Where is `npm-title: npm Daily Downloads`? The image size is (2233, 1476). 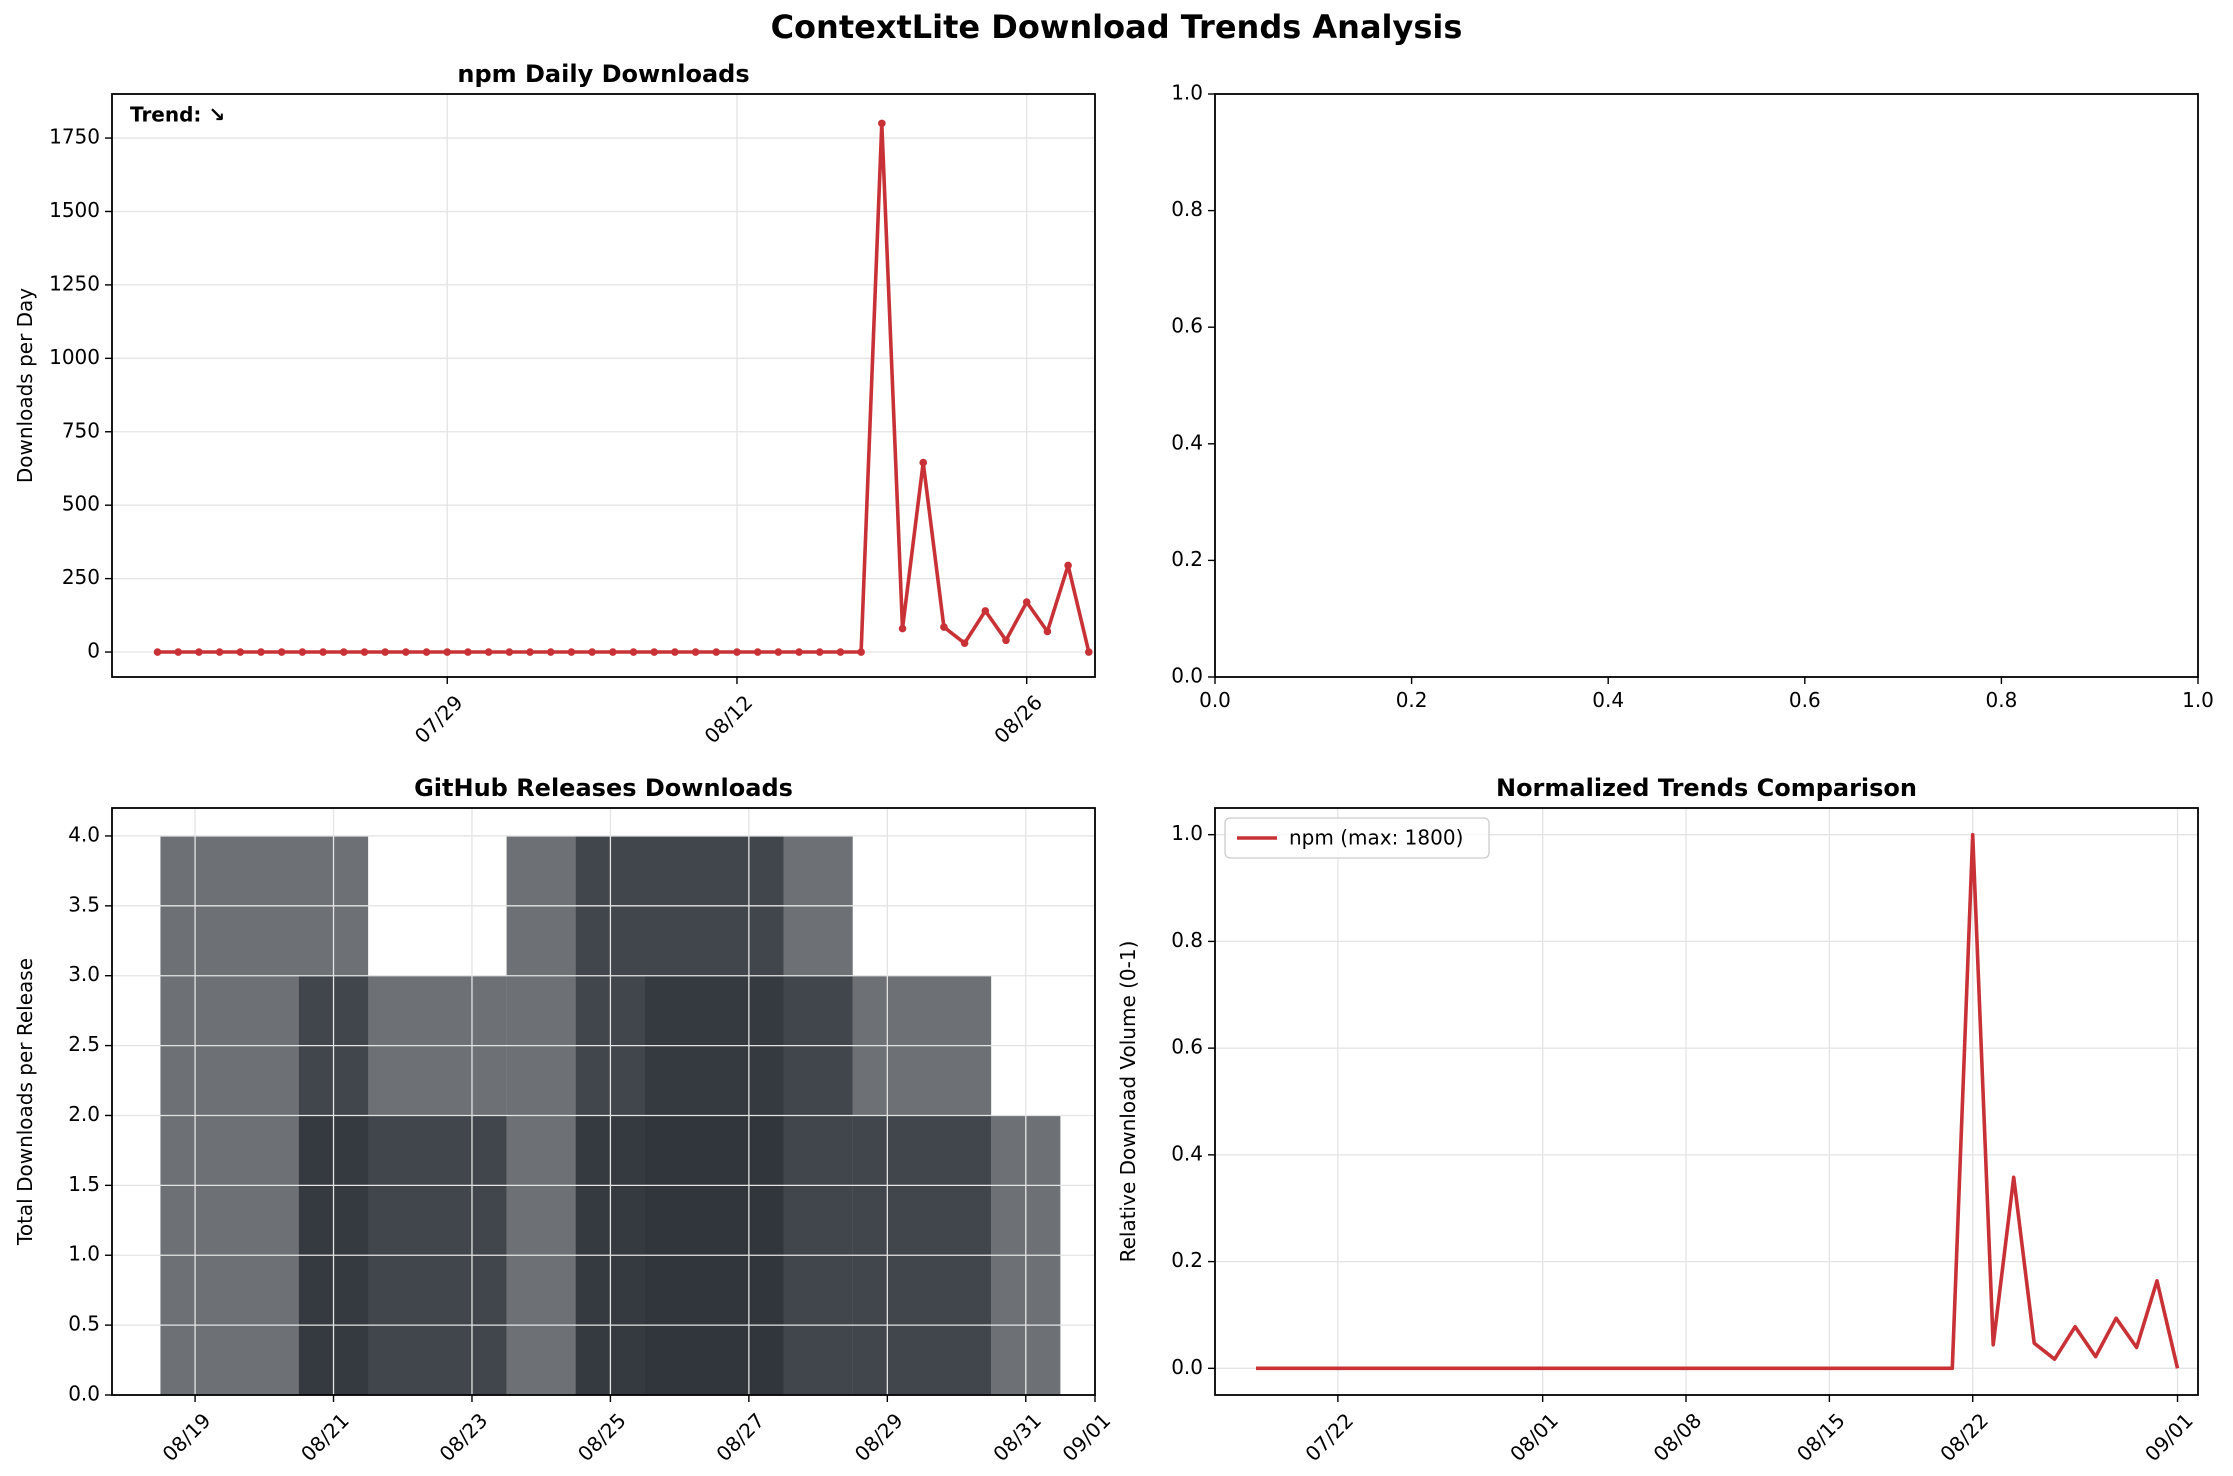
npm-title: npm Daily Downloads is located at coordinates (603, 74).